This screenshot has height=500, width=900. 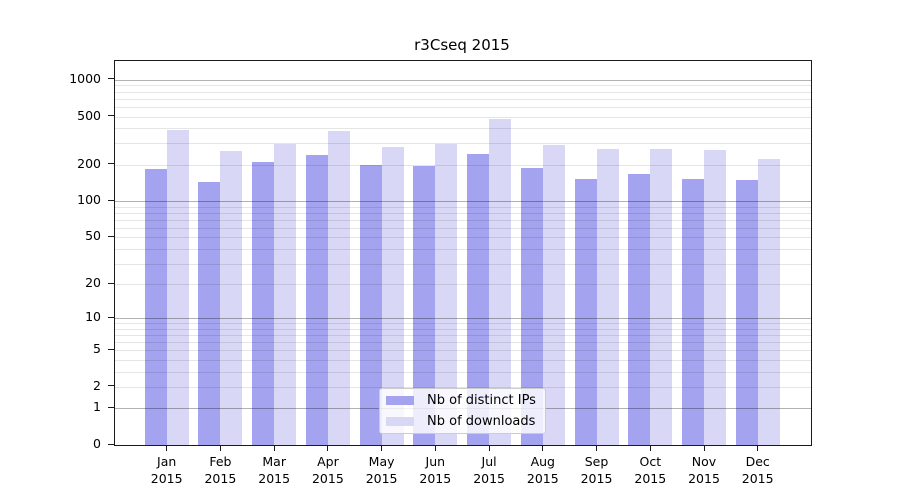 What do you see at coordinates (435, 470) in the screenshot?
I see `x-tick-label-jun: Jun 2015` at bounding box center [435, 470].